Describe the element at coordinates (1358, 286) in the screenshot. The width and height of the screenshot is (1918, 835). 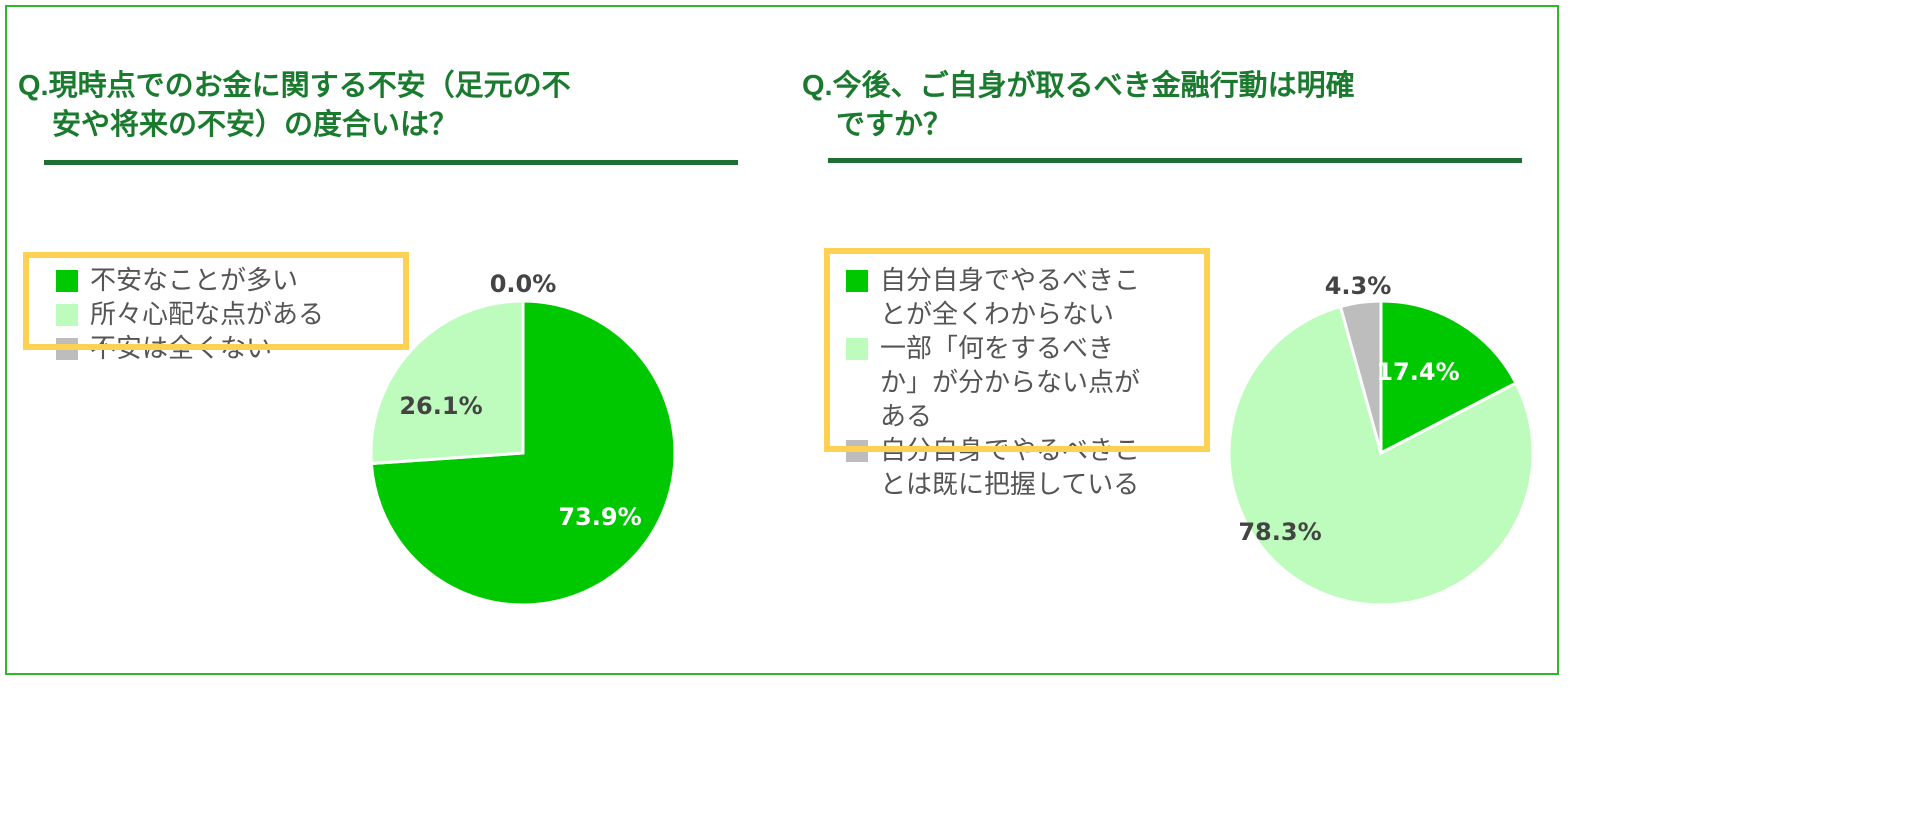
I see `data-label: 4.3%` at that location.